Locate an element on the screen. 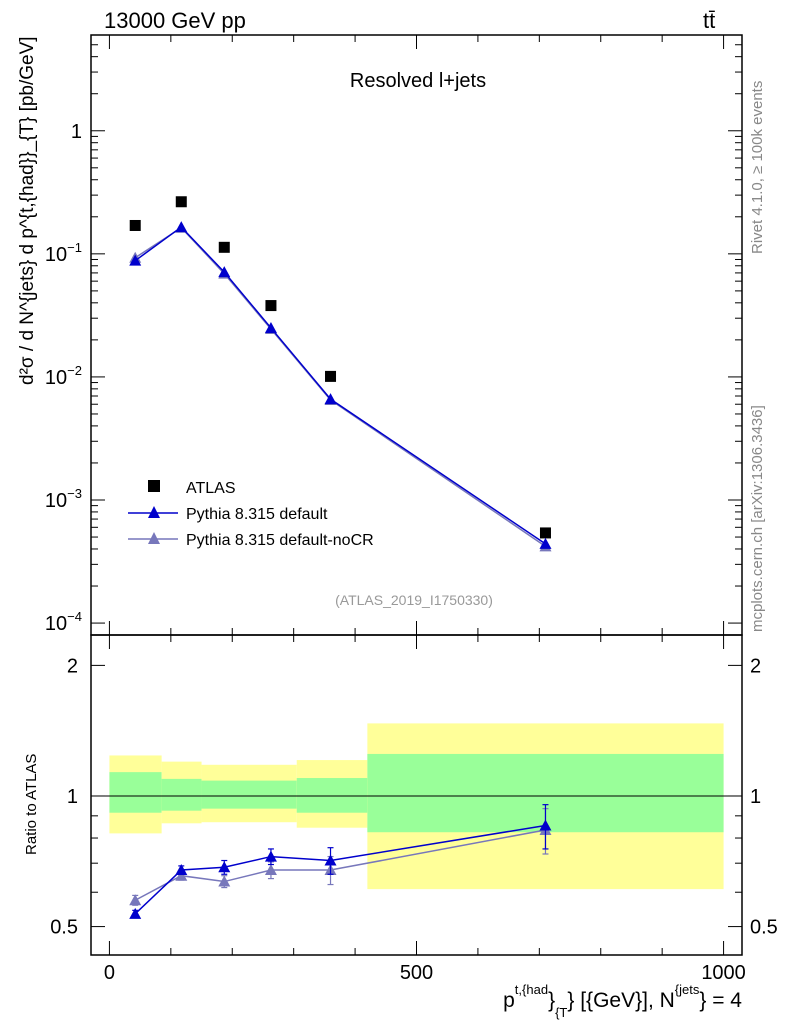 The image size is (786, 1024). legend-nocr-marker is located at coordinates (154, 538).